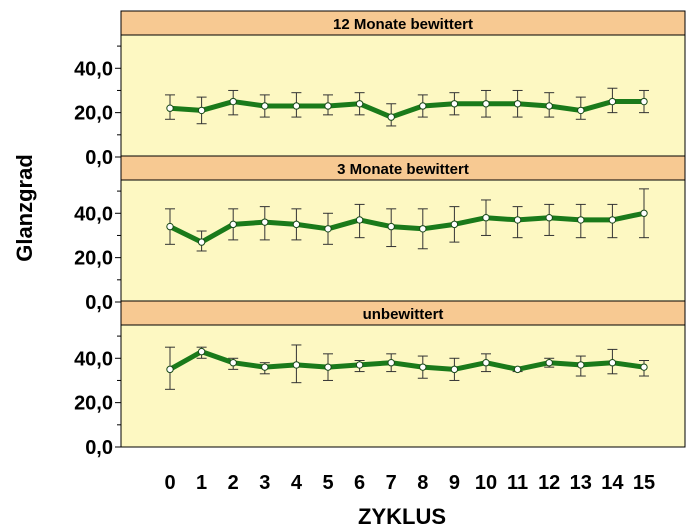 This screenshot has width=690, height=532. I want to click on y-axis-title: Glanzgrad, so click(24, 208).